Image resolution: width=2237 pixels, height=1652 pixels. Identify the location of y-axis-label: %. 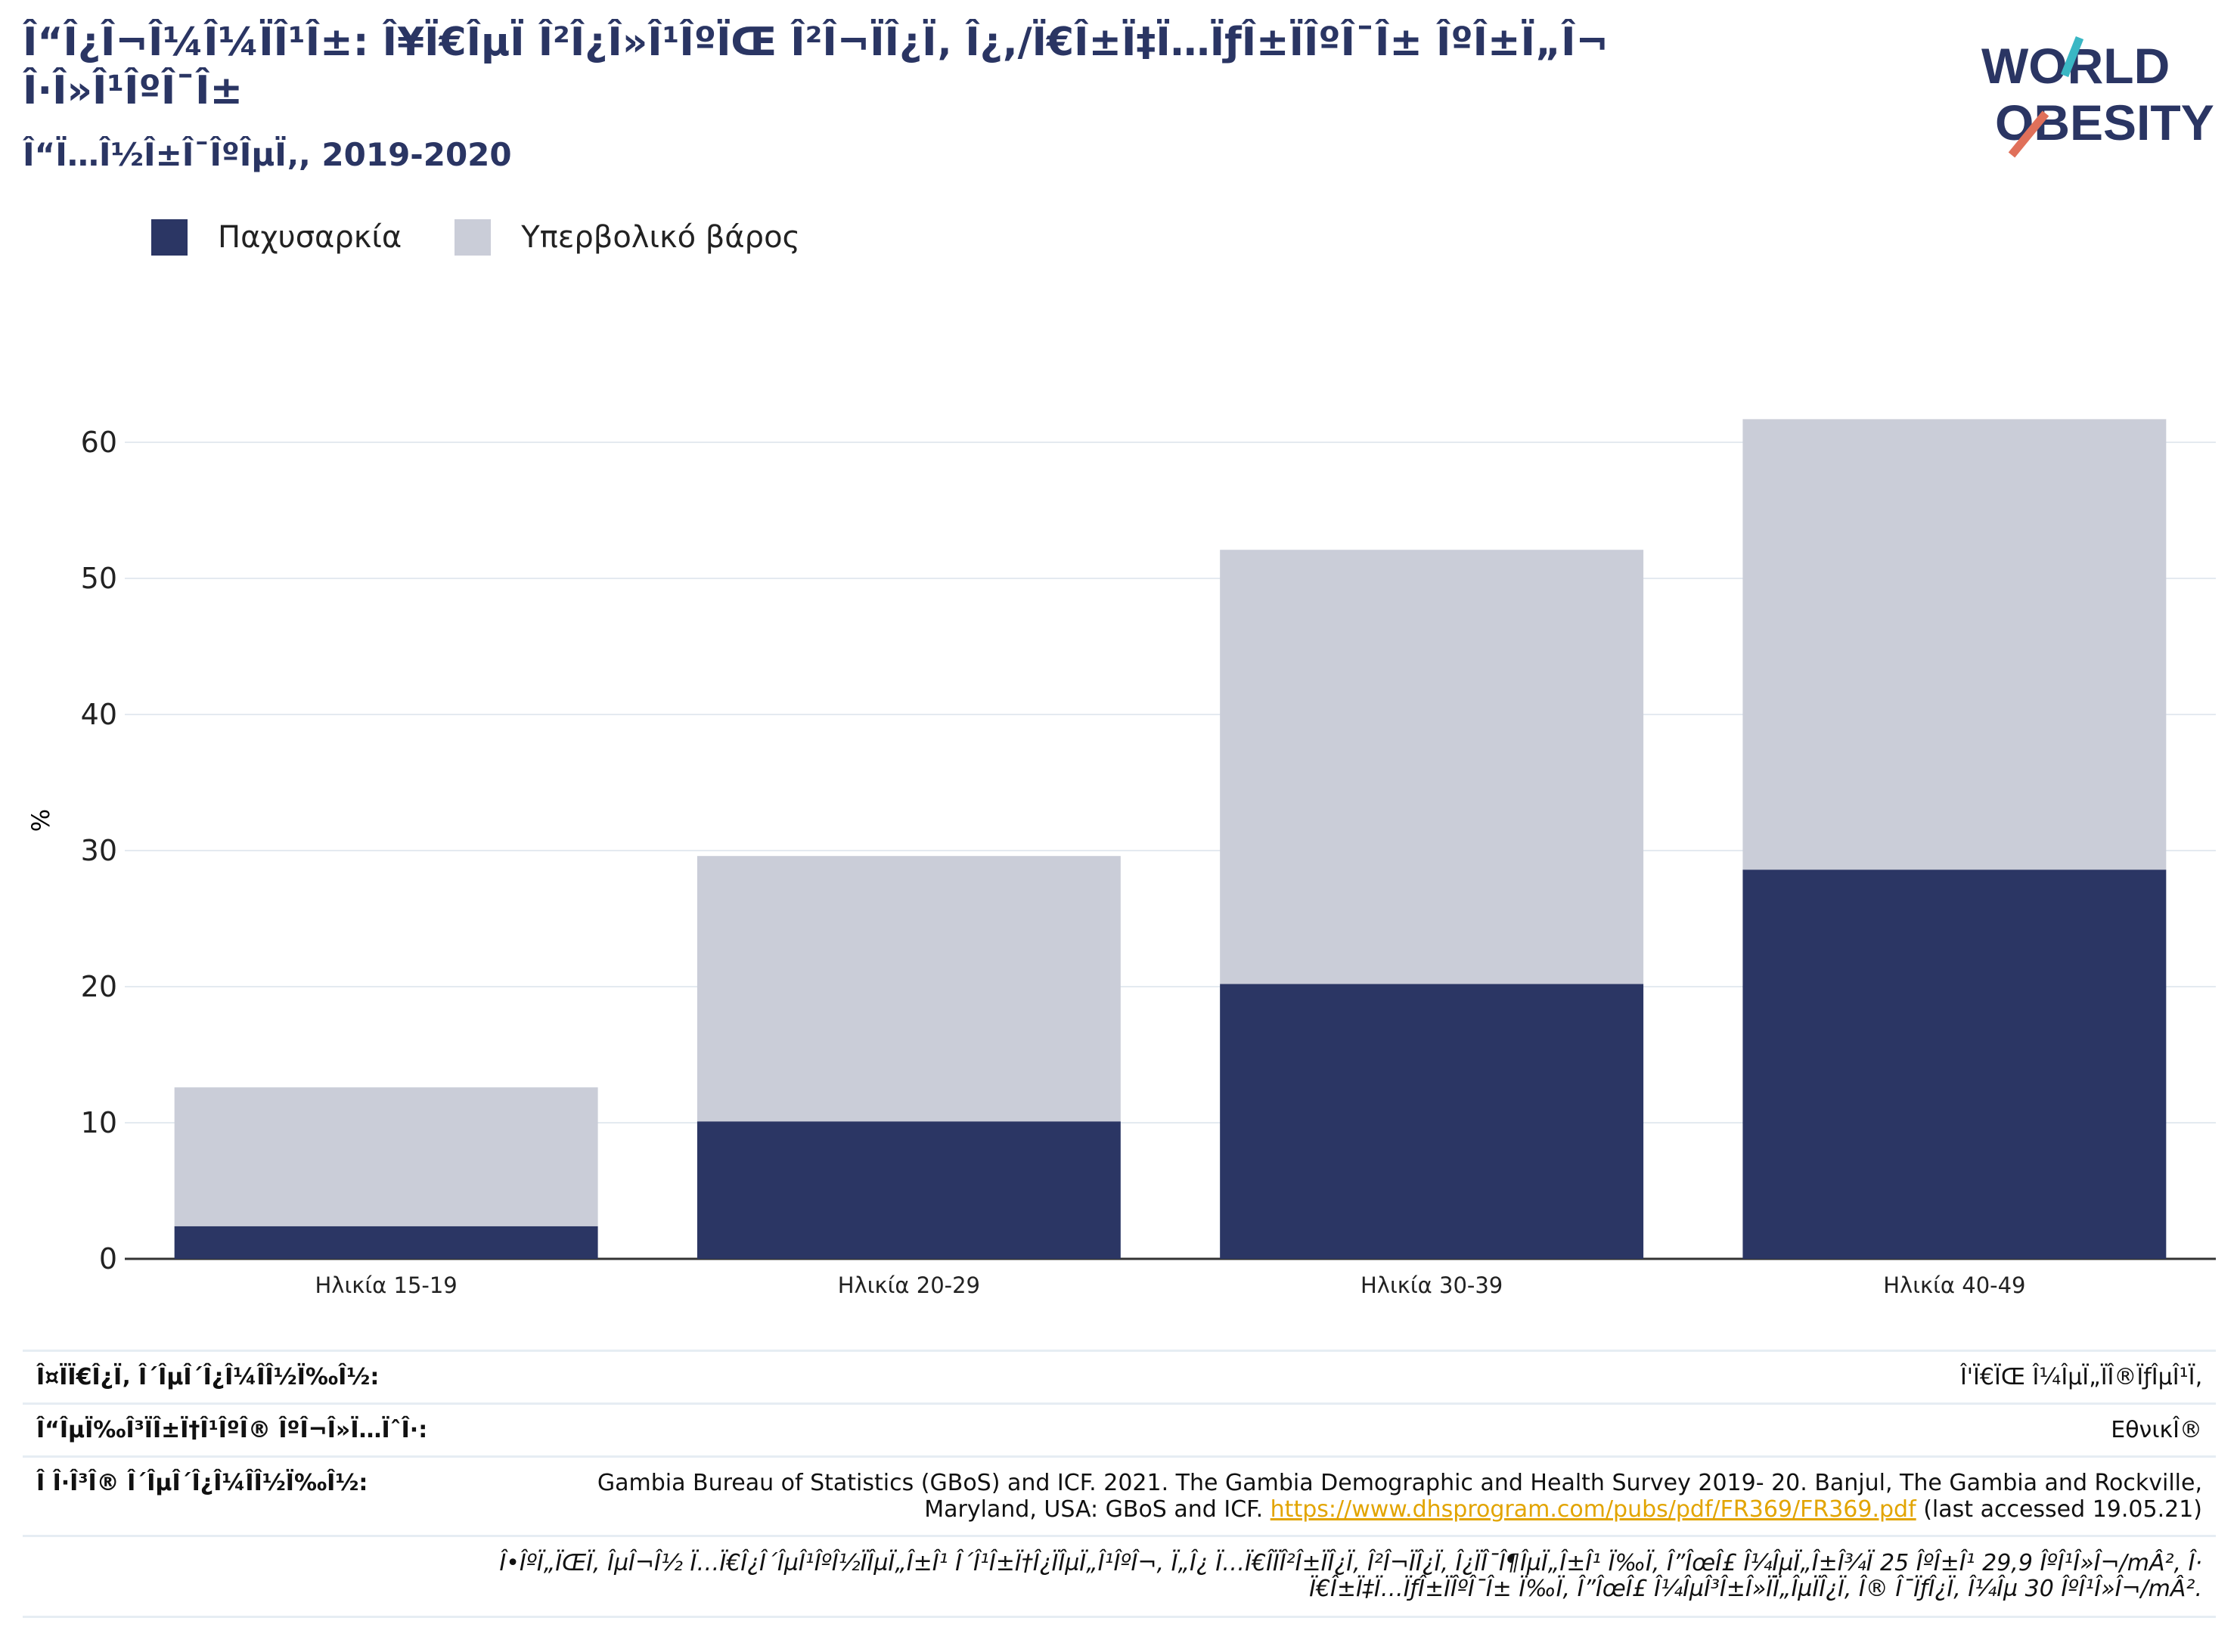
(40, 821).